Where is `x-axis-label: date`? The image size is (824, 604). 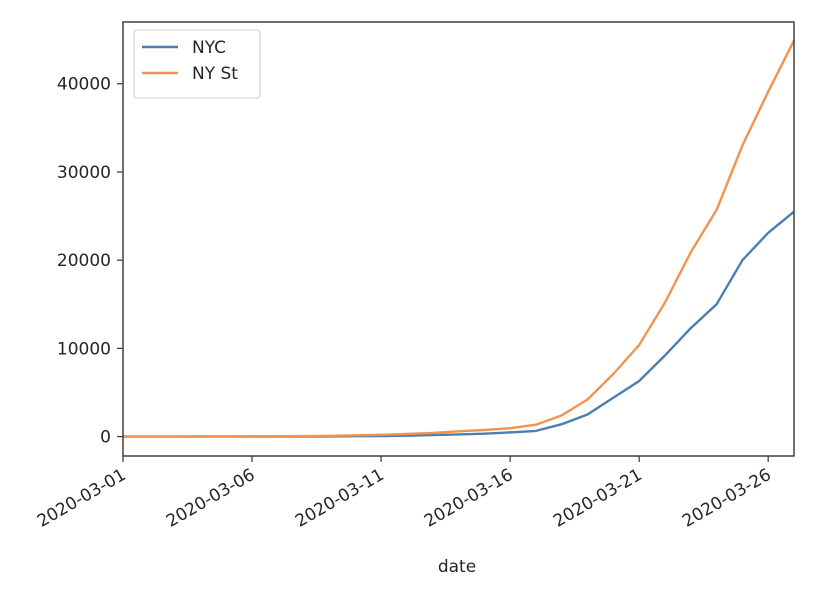
x-axis-label: date is located at coordinates (457, 567).